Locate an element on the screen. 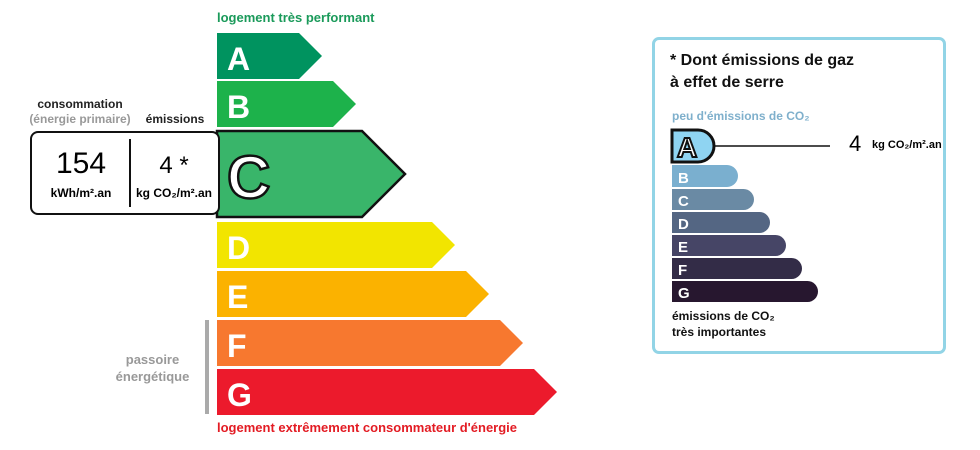 The image size is (980, 450). top-label: logement très performant is located at coordinates (296, 17).